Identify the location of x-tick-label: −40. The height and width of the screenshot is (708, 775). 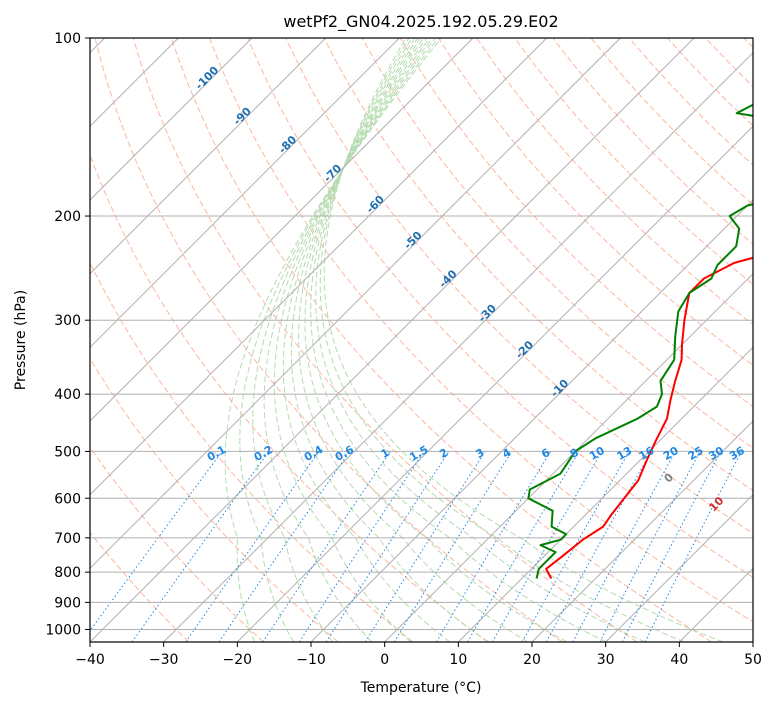
(90, 660).